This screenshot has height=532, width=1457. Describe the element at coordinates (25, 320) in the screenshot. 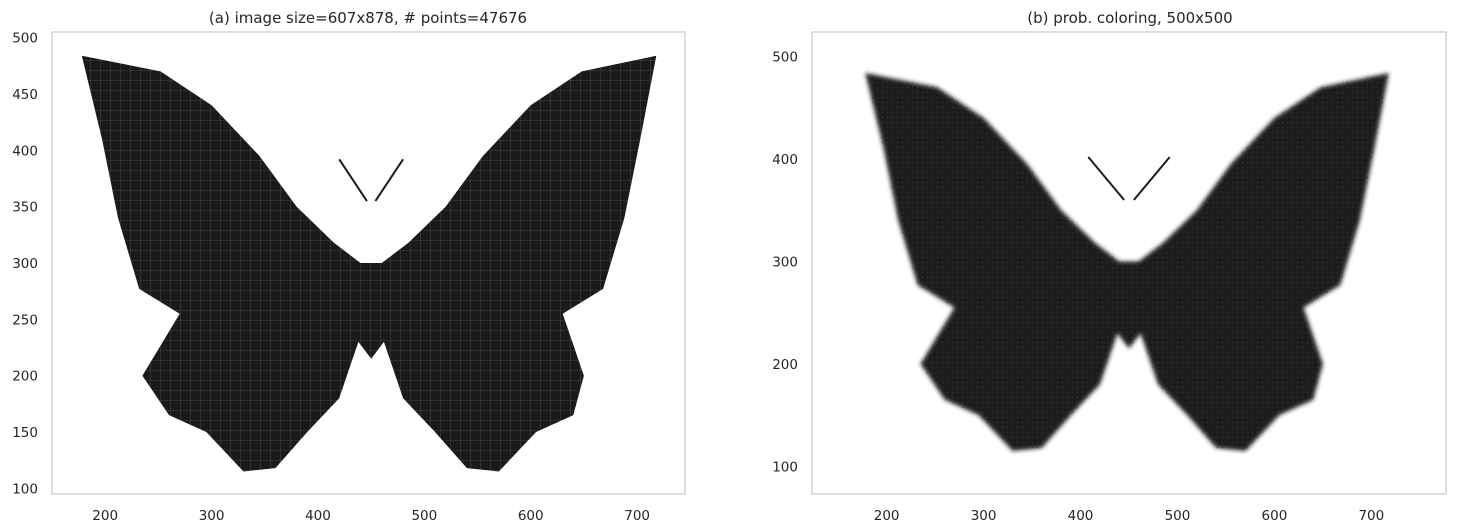

I see `panel-a-ytick-250: 250` at that location.